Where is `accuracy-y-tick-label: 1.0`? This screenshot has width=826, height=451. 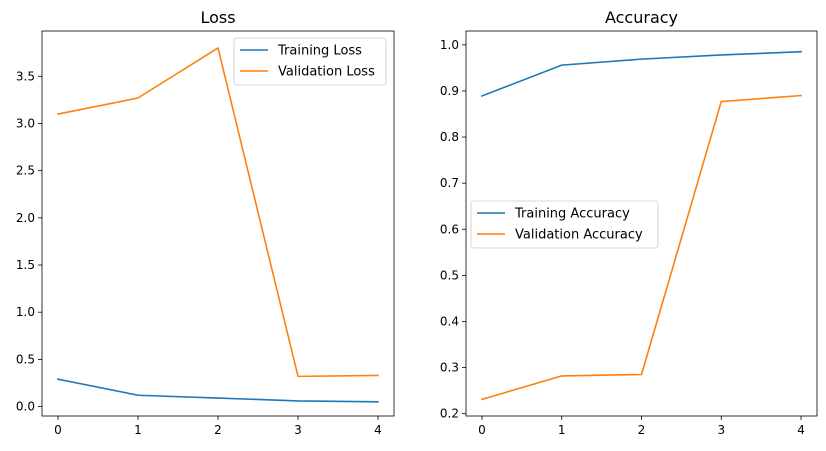
accuracy-y-tick-label: 1.0 is located at coordinates (449, 45).